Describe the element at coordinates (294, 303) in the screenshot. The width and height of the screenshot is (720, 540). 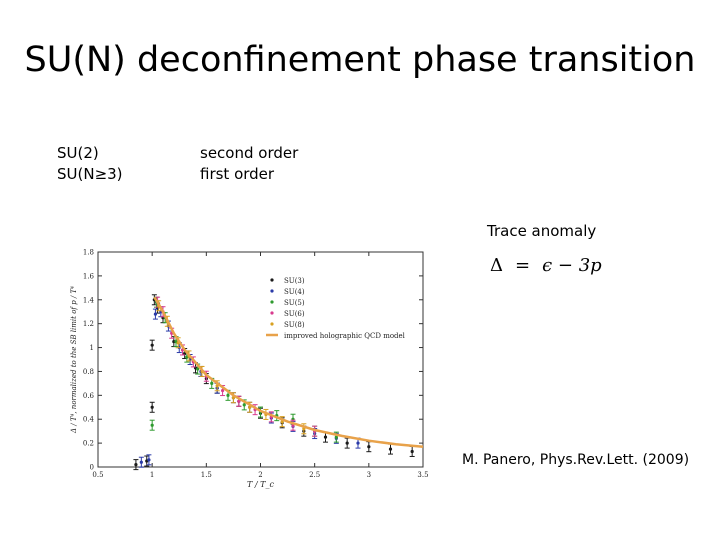
I see `legend-label: SU(5)` at that location.